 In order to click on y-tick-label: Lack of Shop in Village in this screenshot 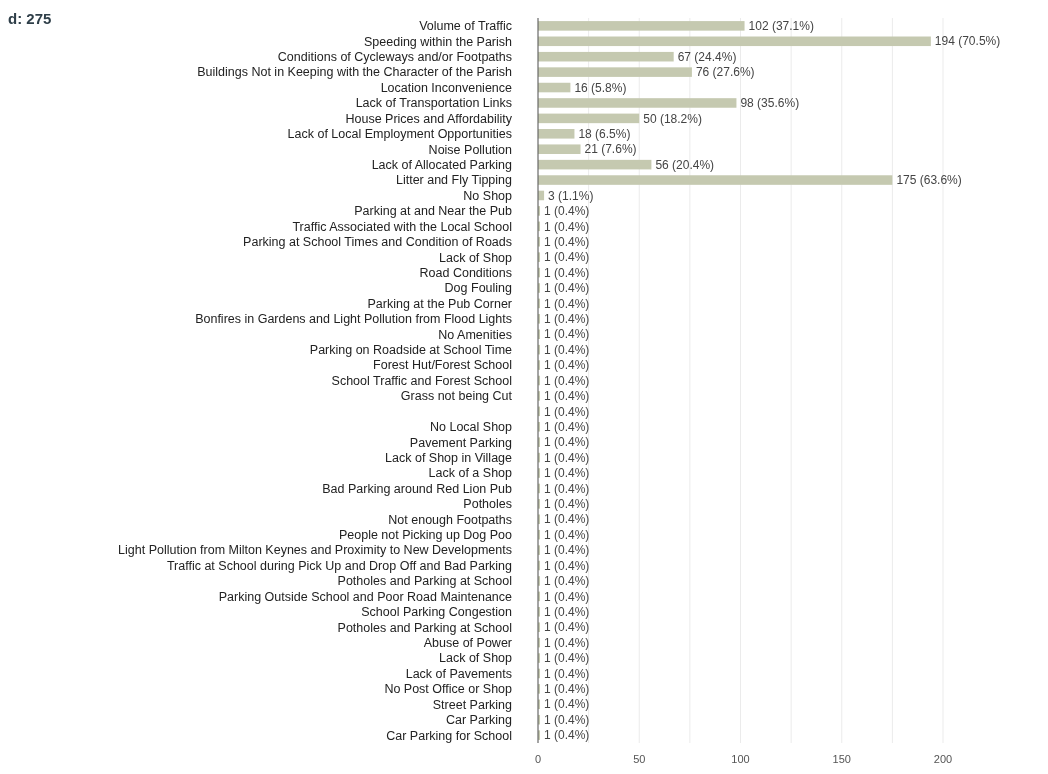, I will do `click(449, 457)`.